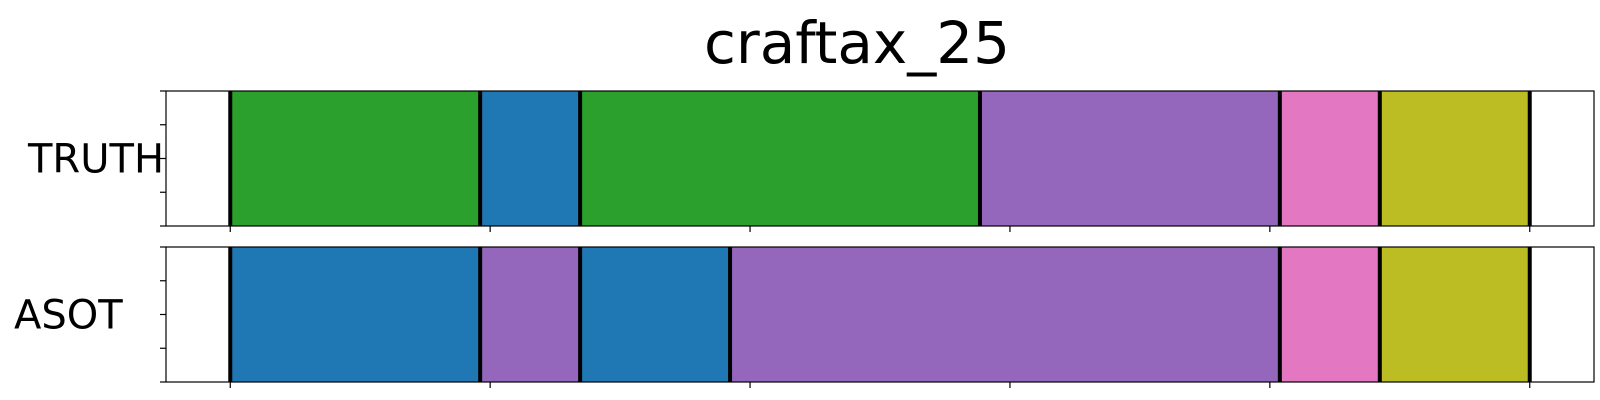  Describe the element at coordinates (95, 160) in the screenshot. I see `row-label-truth: TRUTH` at that location.